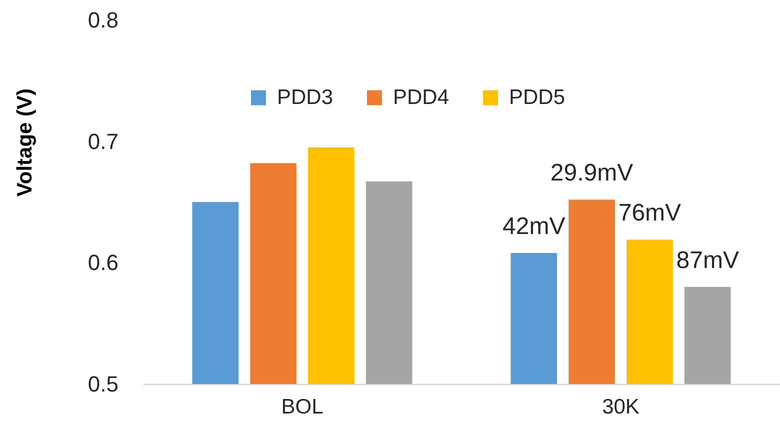 The height and width of the screenshot is (430, 780). Describe the element at coordinates (621, 407) in the screenshot. I see `x-tick-label: 30K` at that location.